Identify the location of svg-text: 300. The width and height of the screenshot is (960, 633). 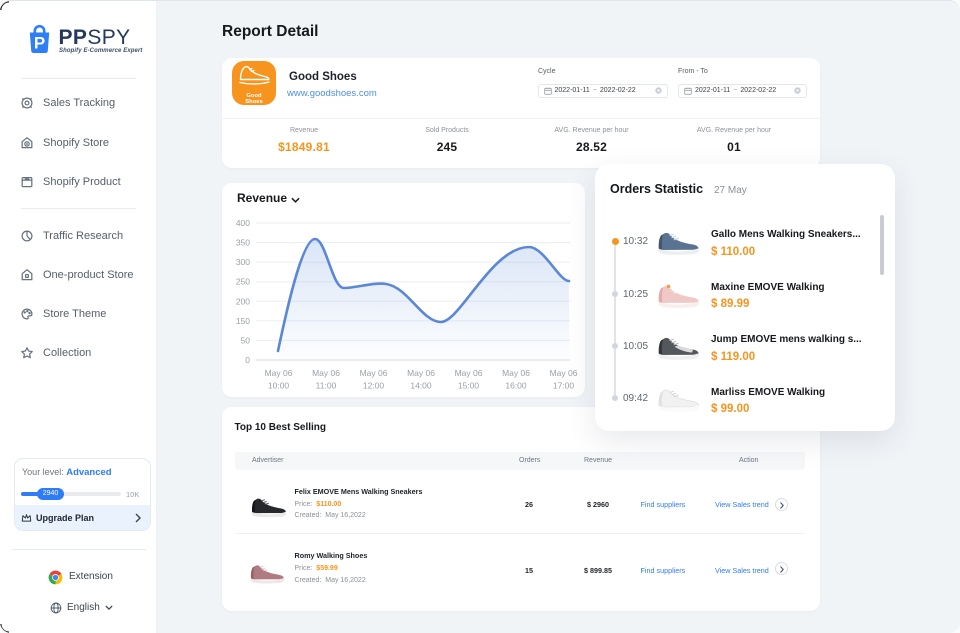
(243, 262).